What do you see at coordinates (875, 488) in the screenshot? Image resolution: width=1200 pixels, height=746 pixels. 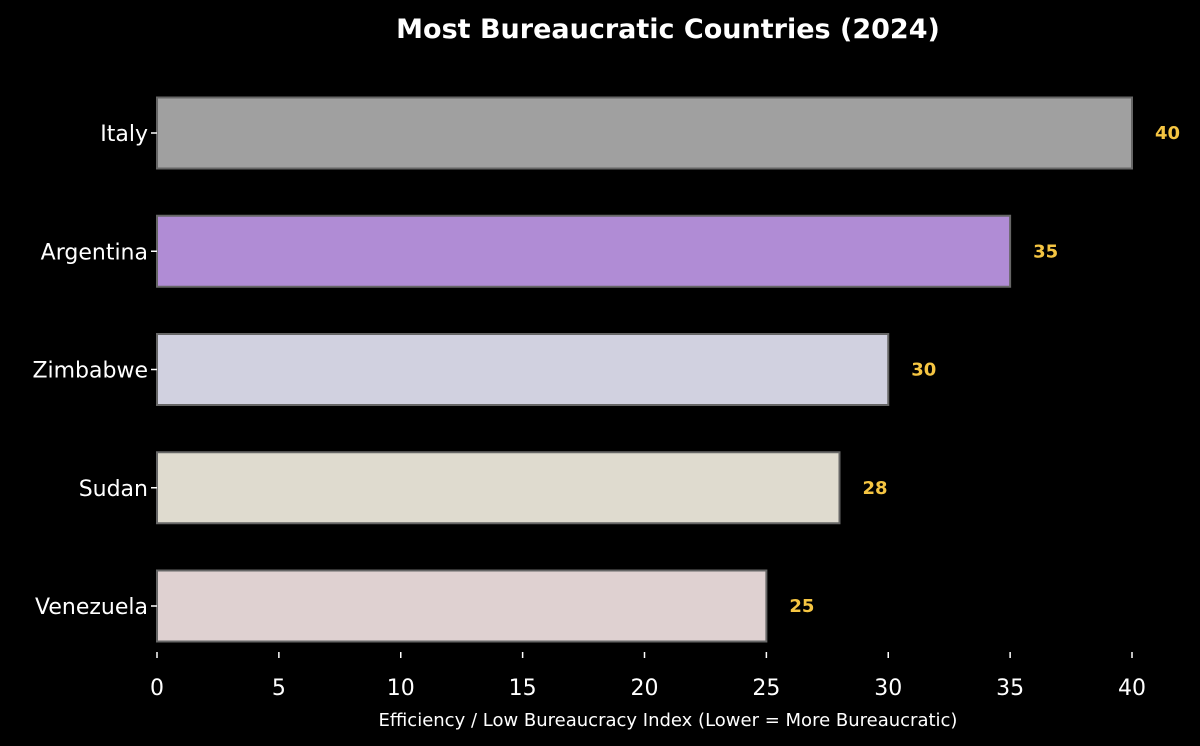 I see `value-label: 28` at bounding box center [875, 488].